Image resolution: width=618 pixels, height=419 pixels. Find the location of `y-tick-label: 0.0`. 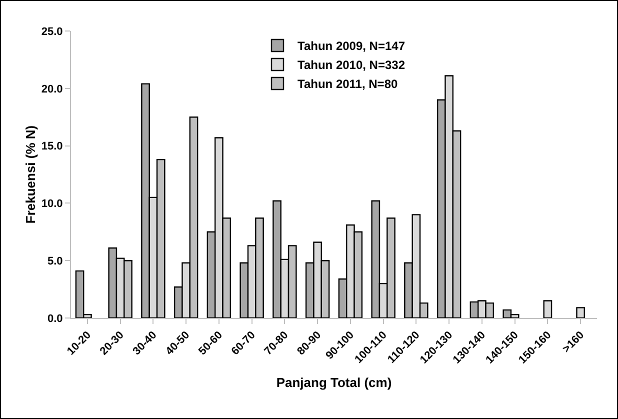

y-tick-label: 0.0 is located at coordinates (55, 318).